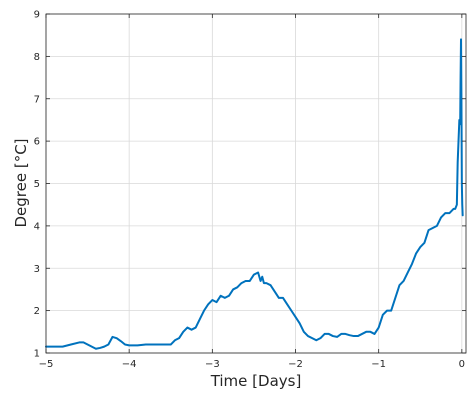 The image size is (473, 396). I want to click on y-tick-label: 9, so click(37, 15).